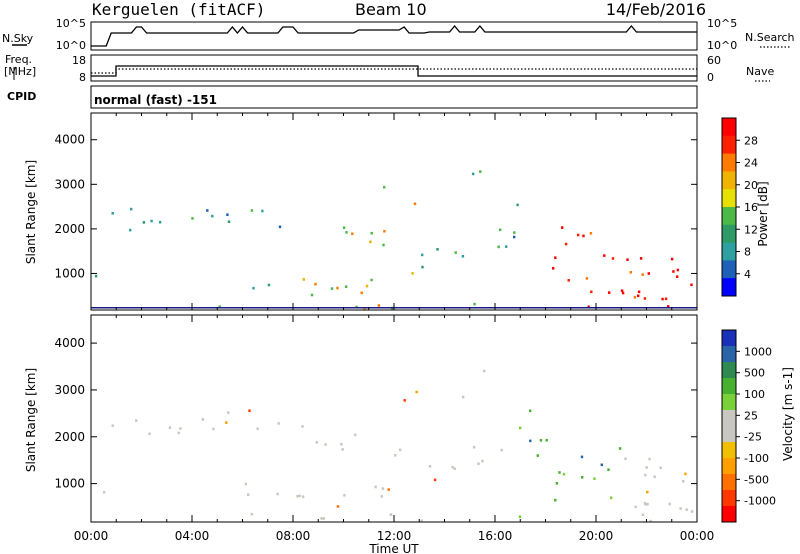  Describe the element at coordinates (69, 273) in the screenshot. I see `ytick-label: 1000` at that location.